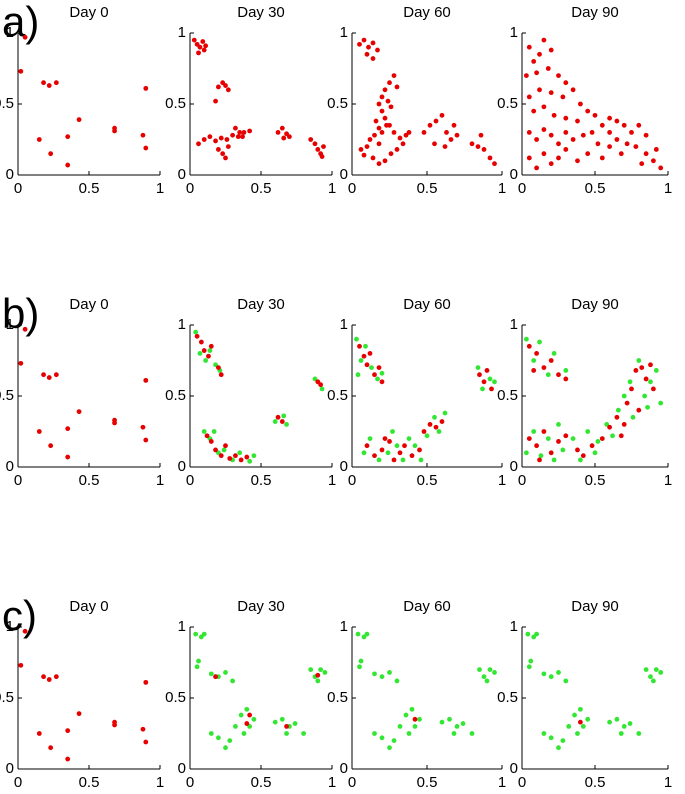  Describe the element at coordinates (595, 12) in the screenshot. I see `panel-title: Day 90` at that location.